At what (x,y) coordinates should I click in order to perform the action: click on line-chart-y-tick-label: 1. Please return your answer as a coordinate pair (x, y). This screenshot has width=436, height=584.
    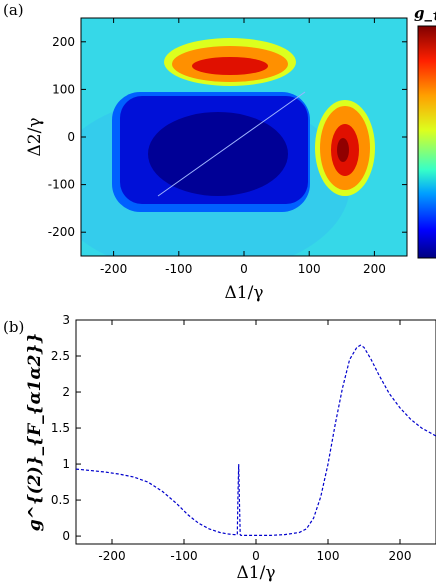
    Looking at the image, I should click on (66, 464).